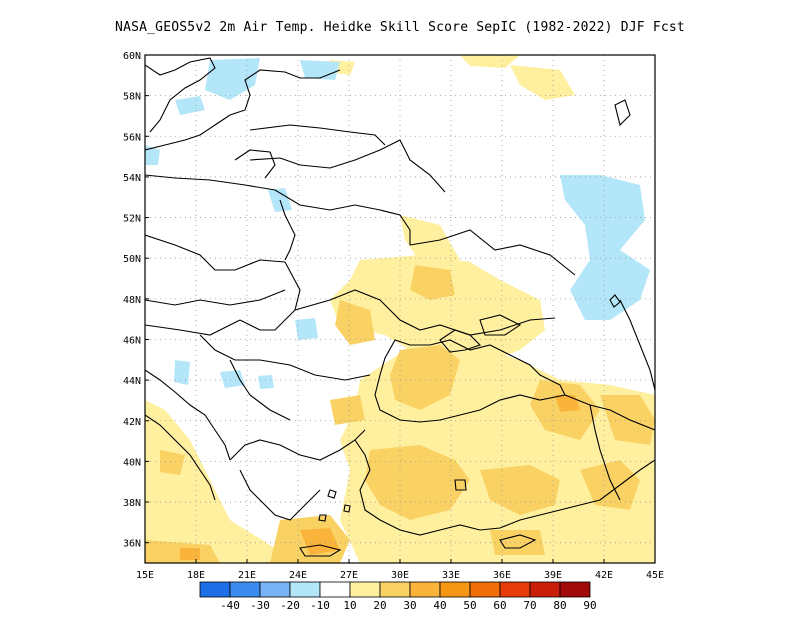 The width and height of the screenshot is (800, 618). What do you see at coordinates (132, 422) in the screenshot?
I see `lat-tick-label: 42N` at bounding box center [132, 422].